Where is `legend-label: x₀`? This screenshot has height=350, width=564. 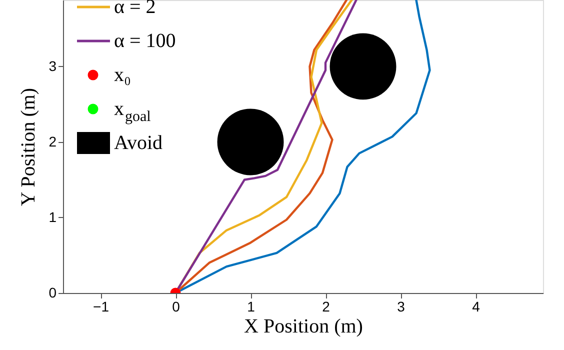 legend-label: x₀ is located at coordinates (122, 75).